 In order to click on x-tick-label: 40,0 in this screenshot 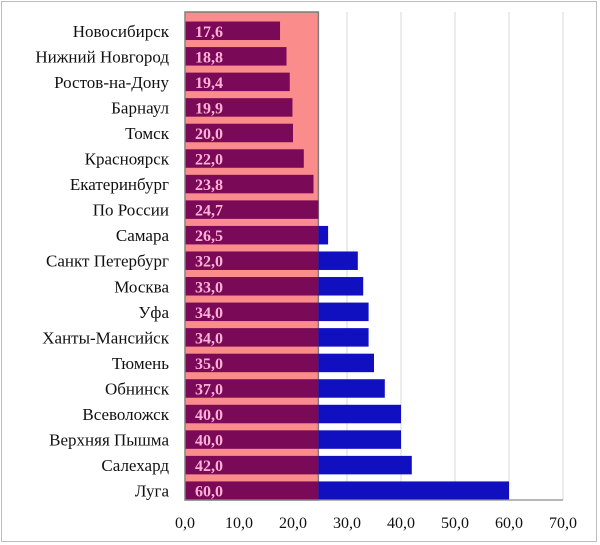, I will do `click(401, 523)`.